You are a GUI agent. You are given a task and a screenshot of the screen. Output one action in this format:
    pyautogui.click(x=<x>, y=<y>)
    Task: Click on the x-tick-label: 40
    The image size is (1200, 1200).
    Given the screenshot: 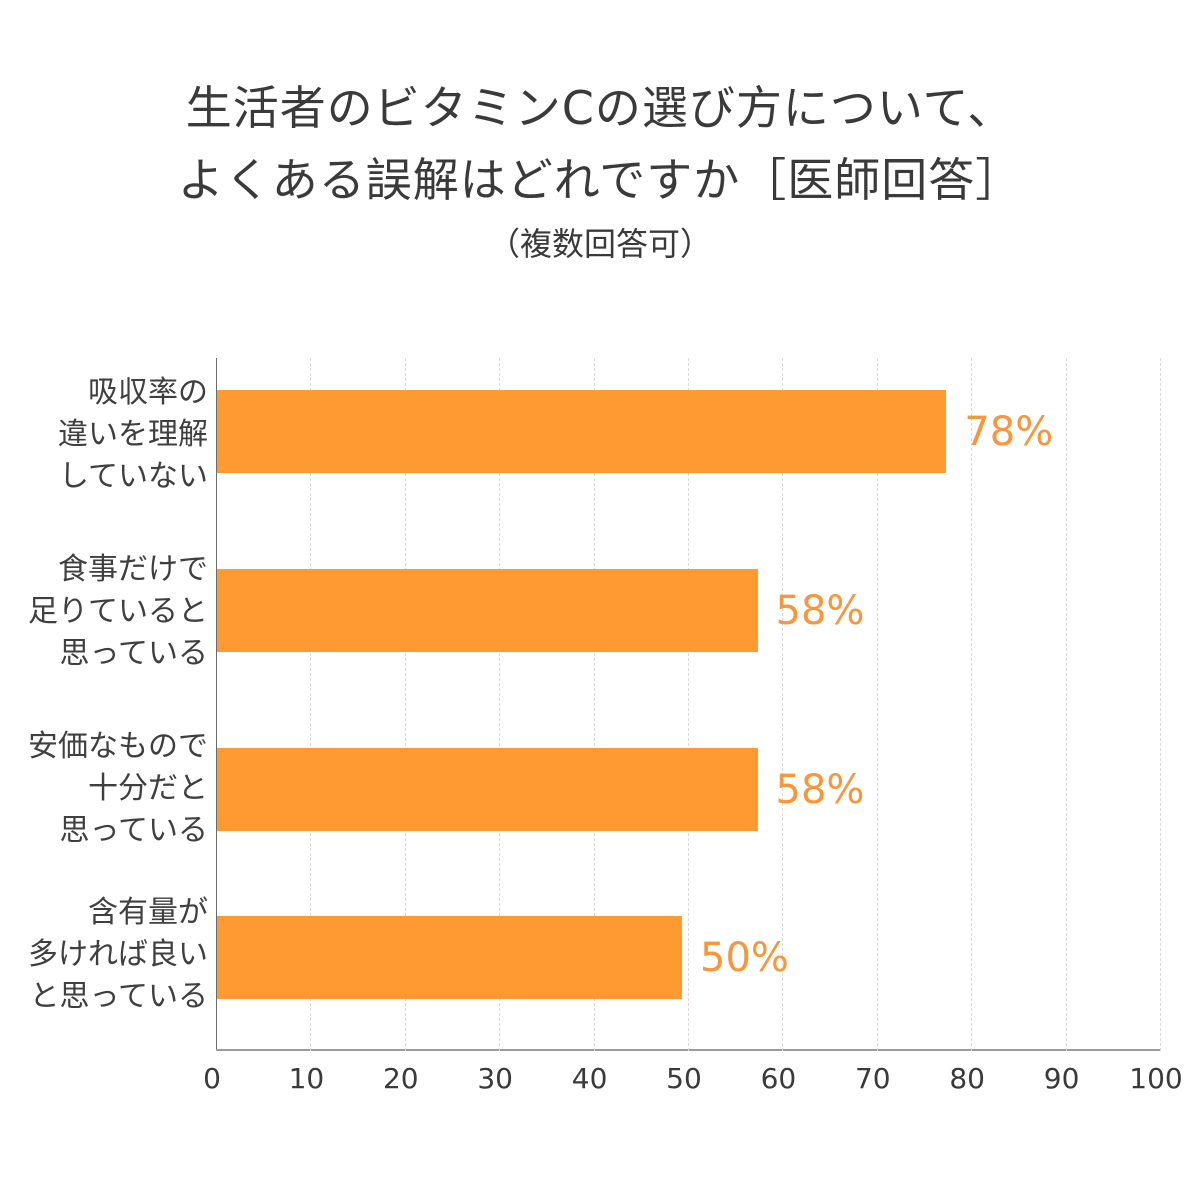 What is the action you would take?
    pyautogui.click(x=589, y=1078)
    